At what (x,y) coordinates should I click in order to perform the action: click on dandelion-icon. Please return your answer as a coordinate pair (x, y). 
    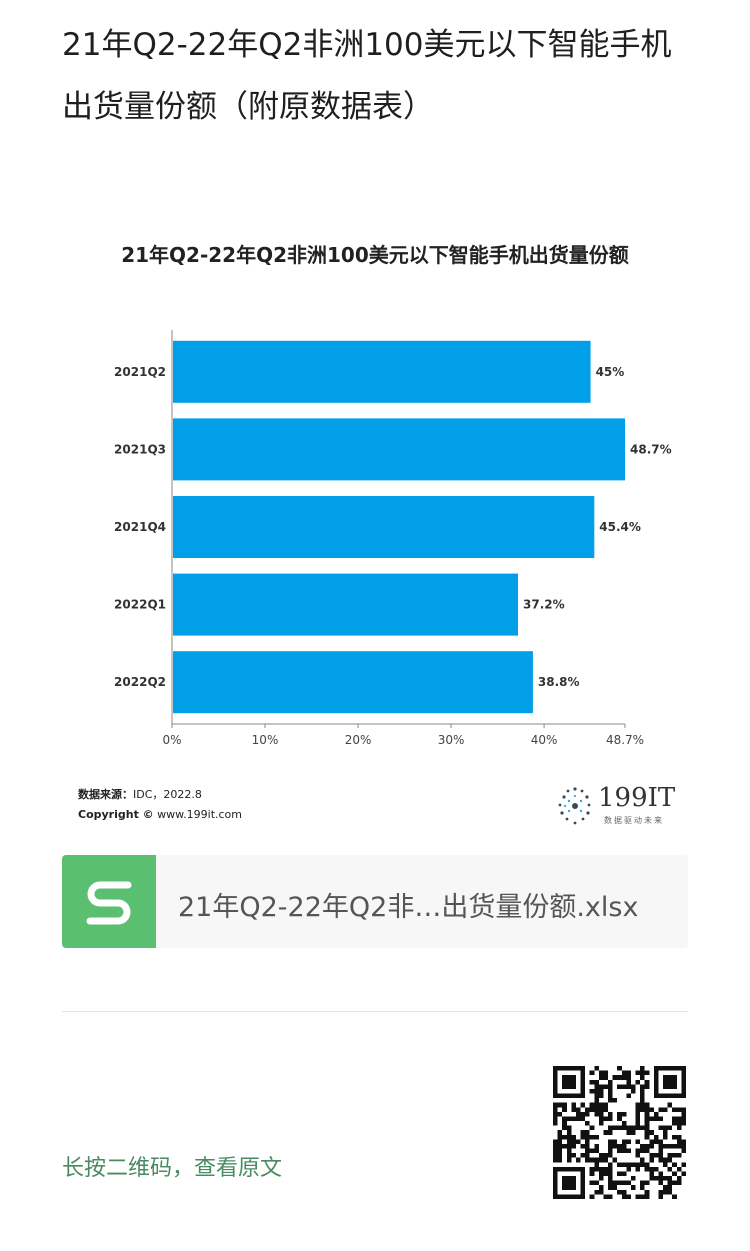
    Looking at the image, I should click on (574, 806).